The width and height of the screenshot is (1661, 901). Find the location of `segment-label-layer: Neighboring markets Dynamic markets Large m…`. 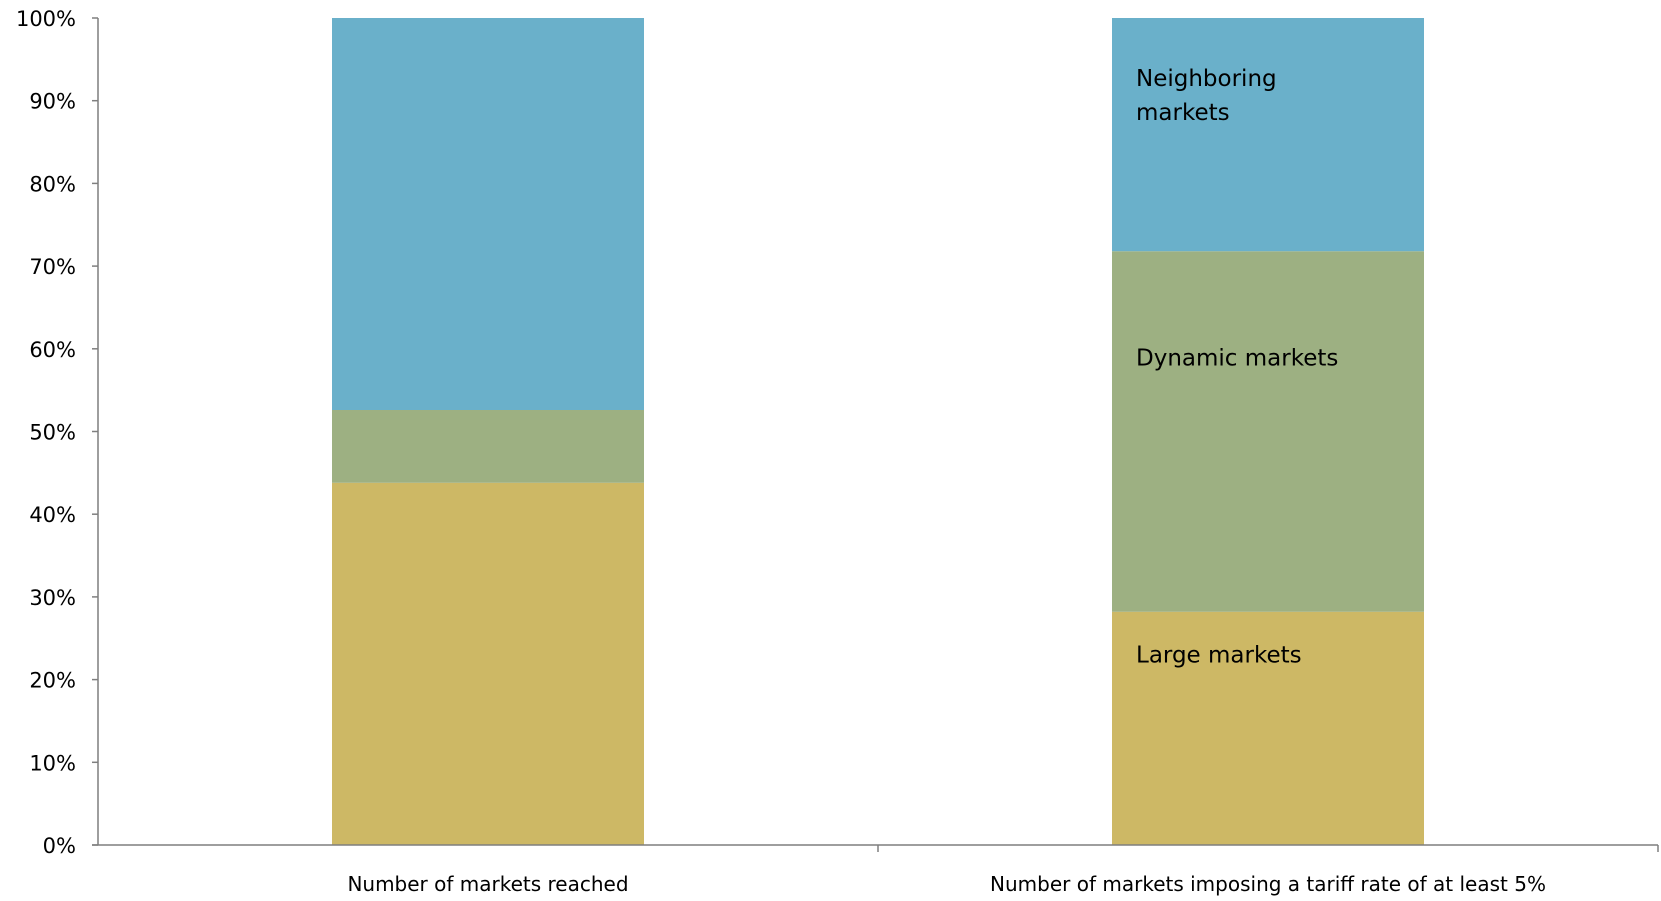

segment-label-layer: Neighboring markets Dynamic markets Large m… is located at coordinates (1237, 367).